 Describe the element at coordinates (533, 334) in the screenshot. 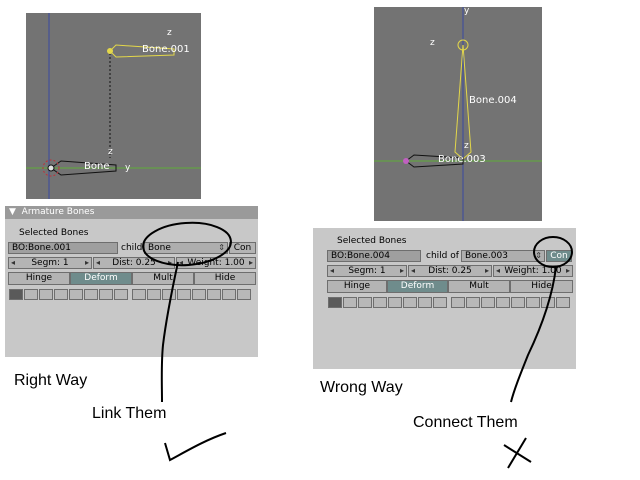

I see `right-arrow-line` at that location.